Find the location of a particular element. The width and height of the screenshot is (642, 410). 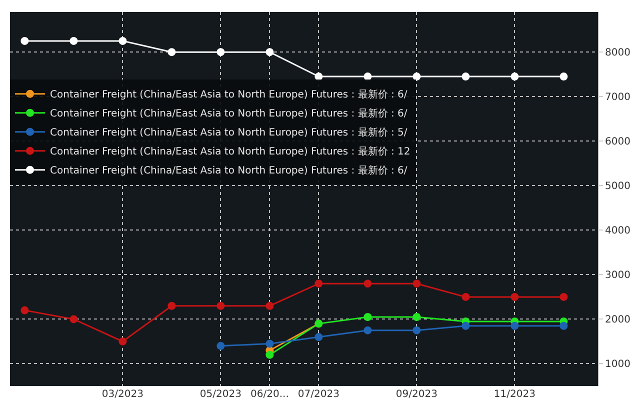

legend-label: Container Freight (China/East Asia to North Europe) Futures : 最新价 : 5/ is located at coordinates (229, 132).